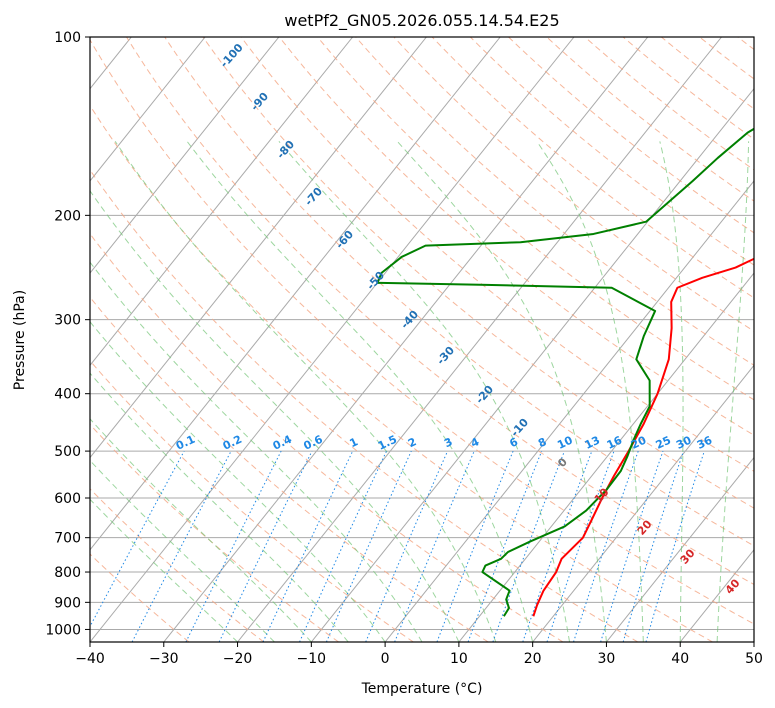 The width and height of the screenshot is (775, 708). What do you see at coordinates (592, 443) in the screenshot?
I see `mixing-ratio-label: 13` at bounding box center [592, 443].